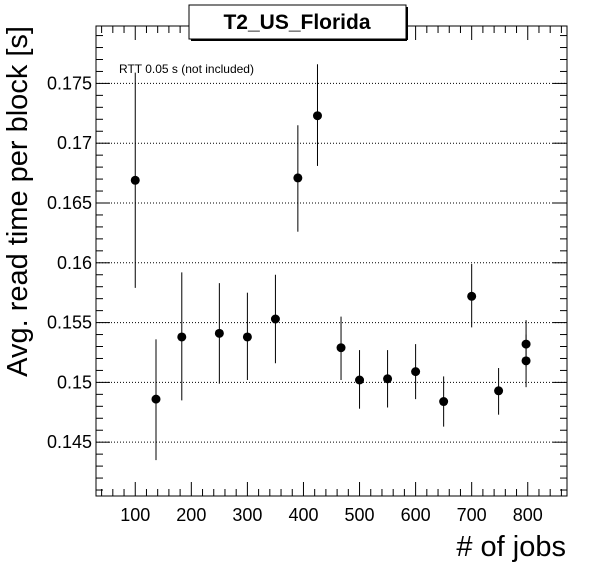 The image size is (596, 572). I want to click on y-axis-title: Avg. read time per block [s], so click(18, 201).